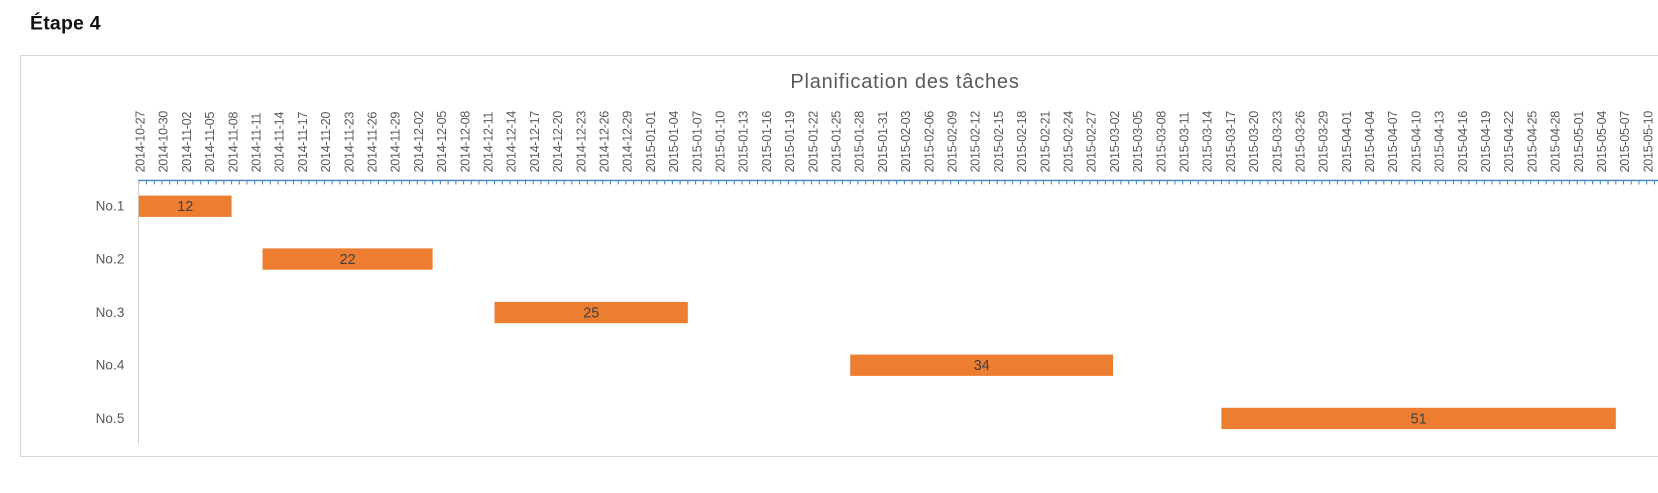 The image size is (1658, 493). Describe the element at coordinates (837, 142) in the screenshot. I see `svg-text: 2015-01-25` at that location.